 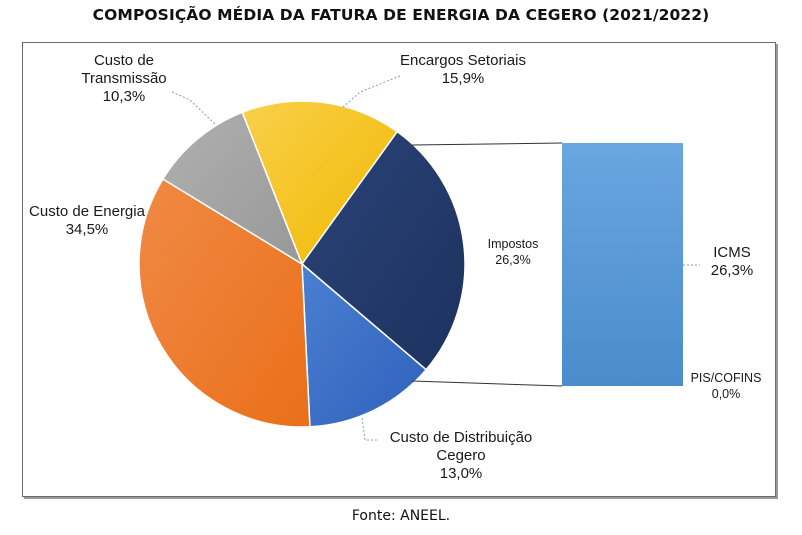 What do you see at coordinates (461, 437) in the screenshot?
I see `label-distribuicao-name-1: Custo de Distribuição` at bounding box center [461, 437].